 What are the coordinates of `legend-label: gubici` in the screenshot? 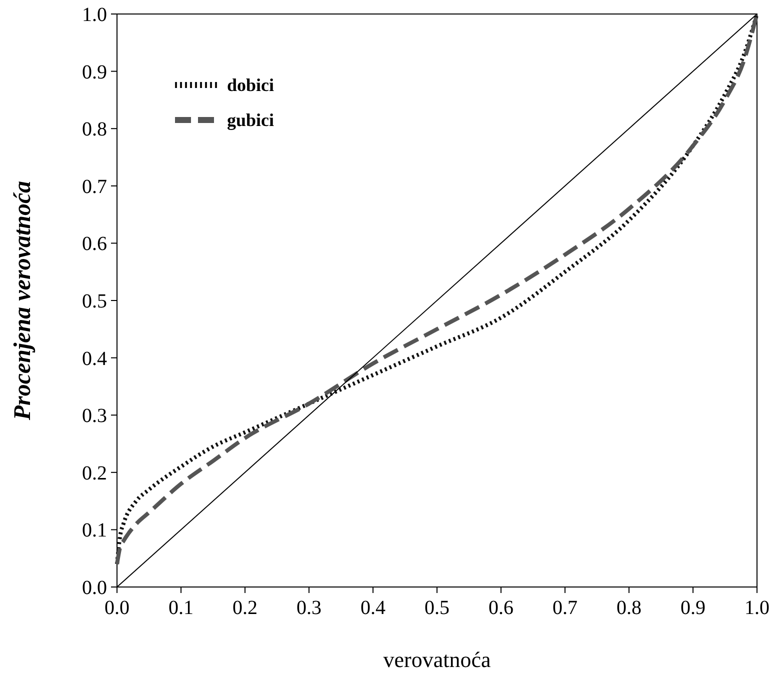 It's located at (250, 120).